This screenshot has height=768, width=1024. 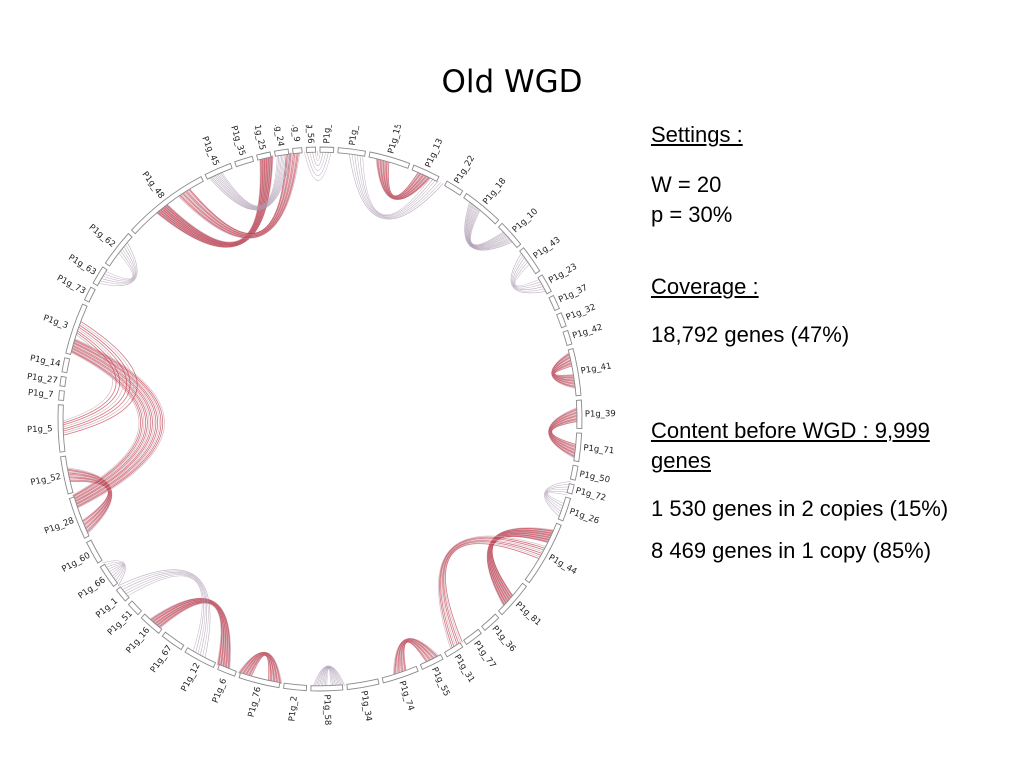 What do you see at coordinates (590, 495) in the screenshot?
I see `segment-label-P1g_72: P1g_72` at bounding box center [590, 495].